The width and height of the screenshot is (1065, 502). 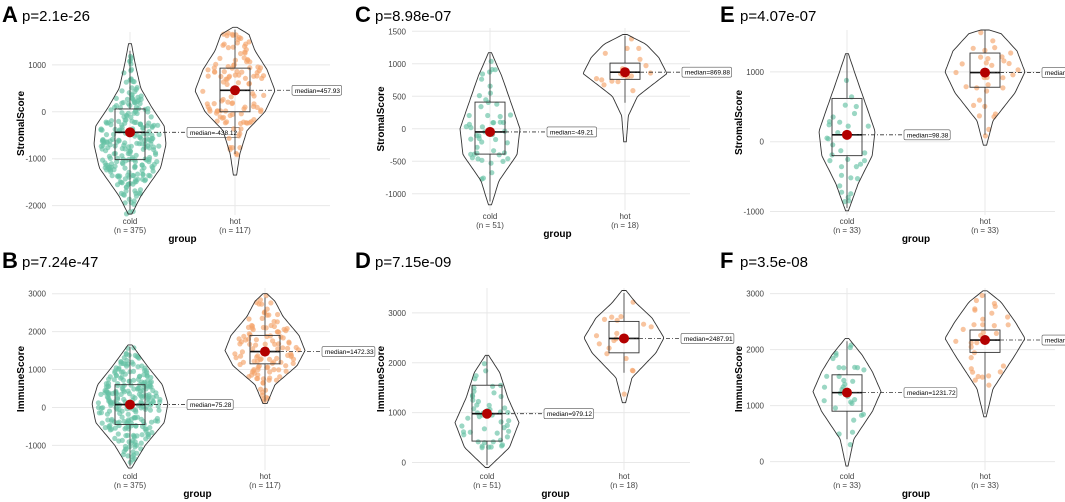 I want to click on median-dot, so click(x=985, y=340).